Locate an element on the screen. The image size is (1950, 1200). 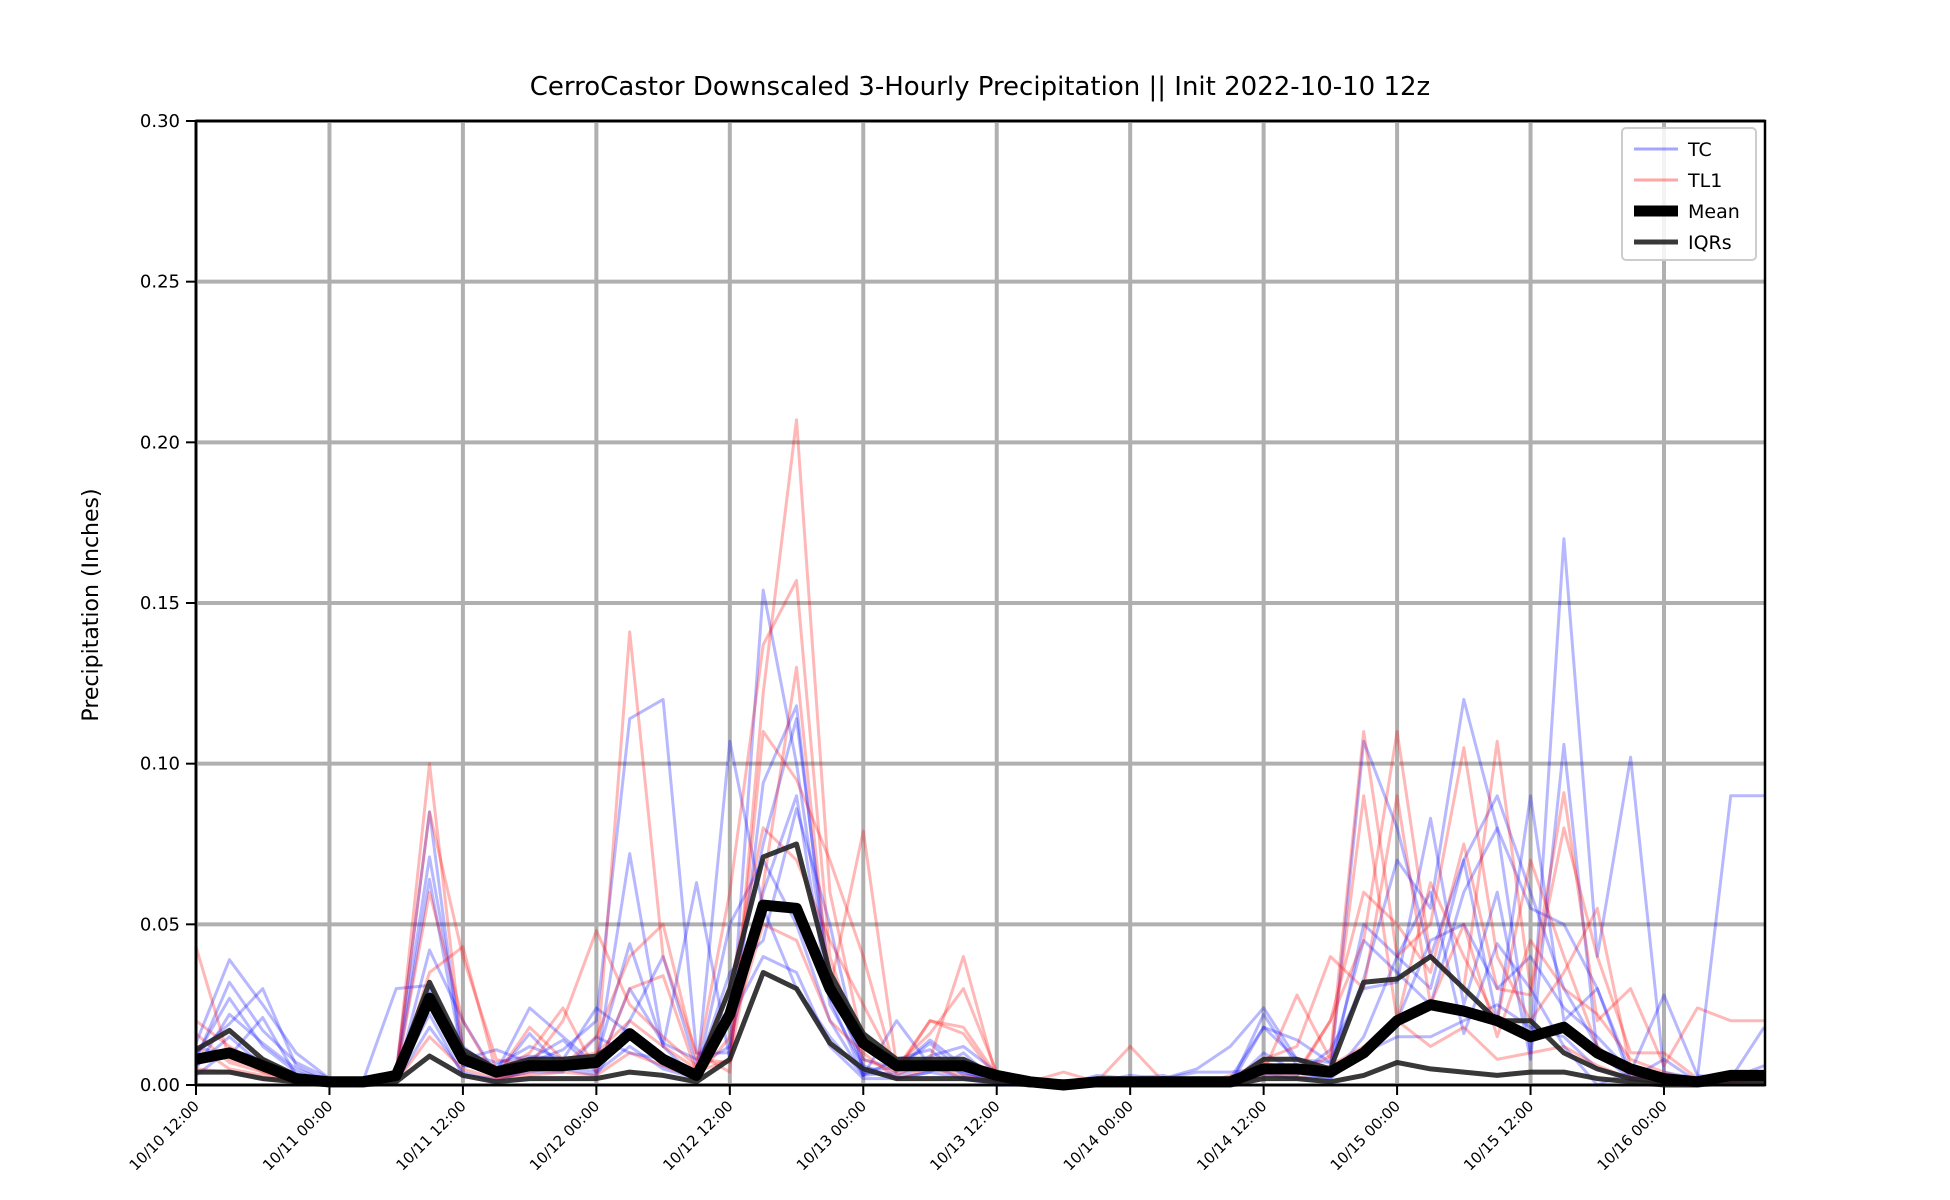
y-tick-label: 0.10 is located at coordinates (160, 764).